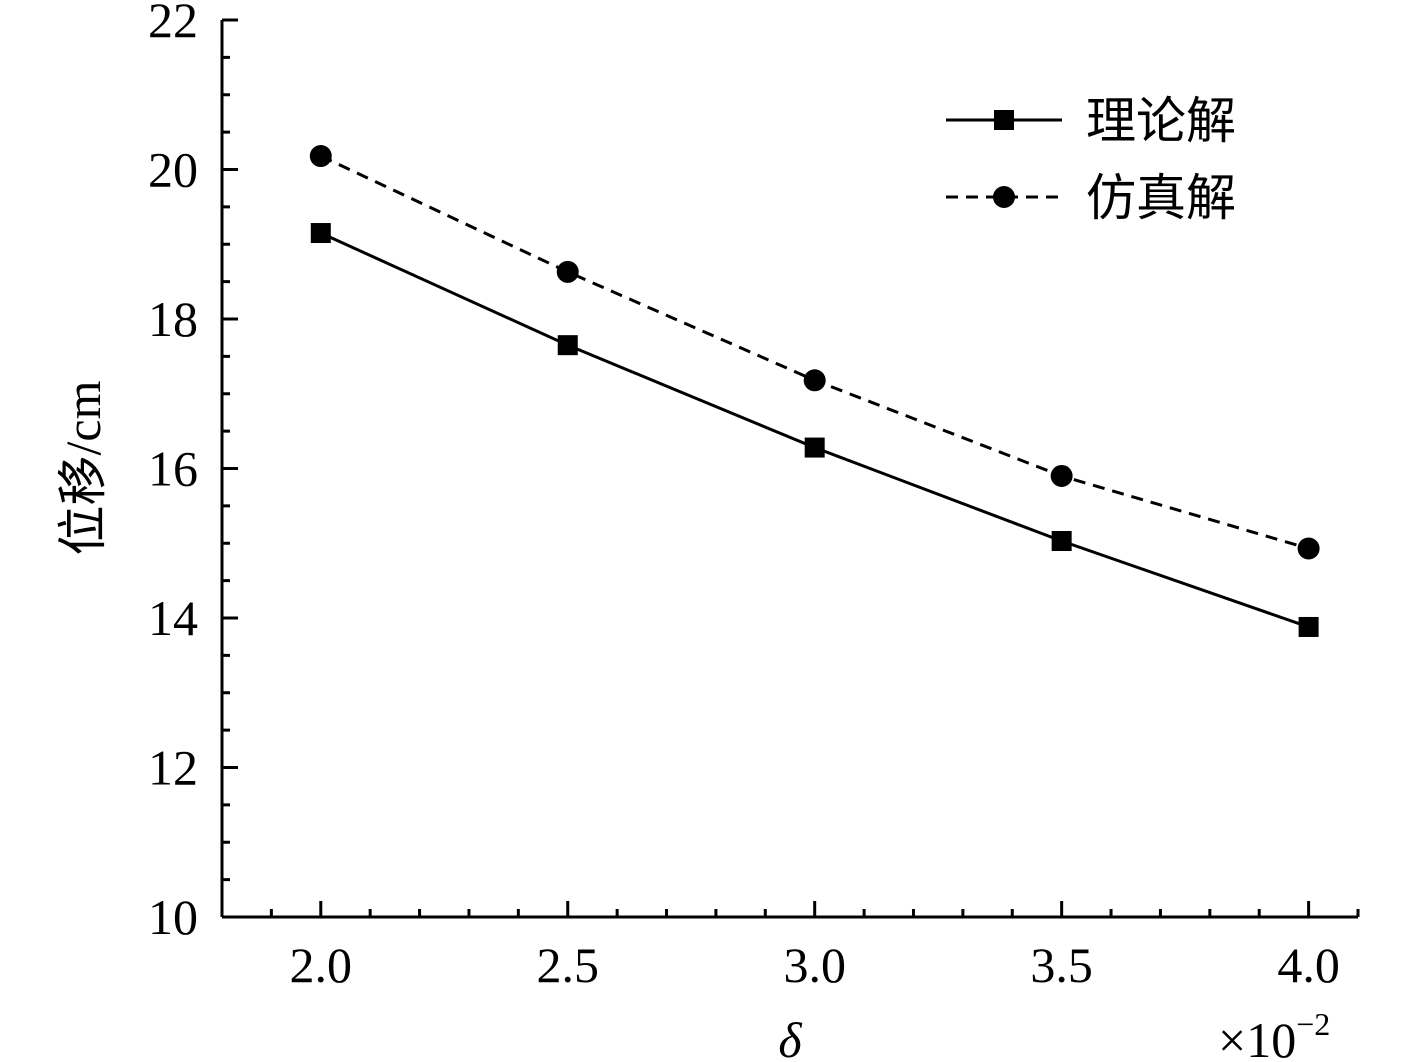 This screenshot has height=1062, width=1417. What do you see at coordinates (790, 1037) in the screenshot?
I see `x-axis-title: δ` at bounding box center [790, 1037].